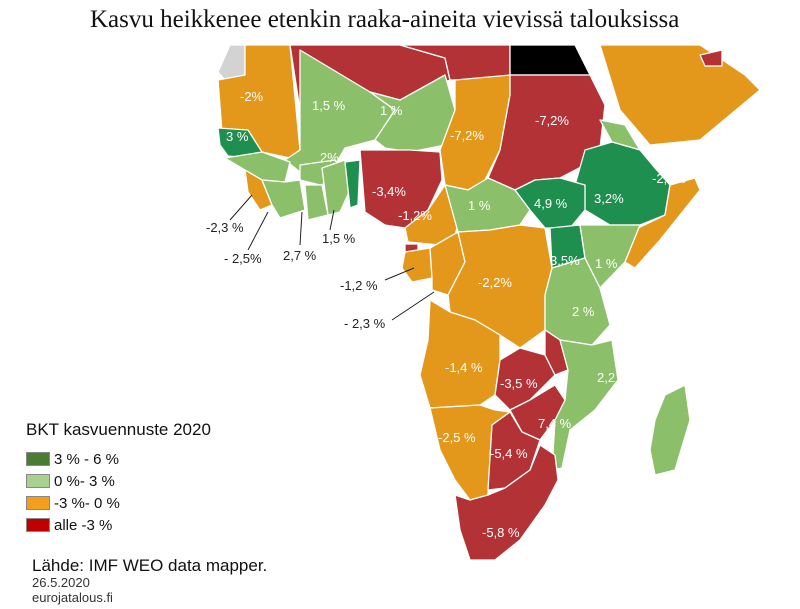  I want to click on country-liberia, so click(258, 190).